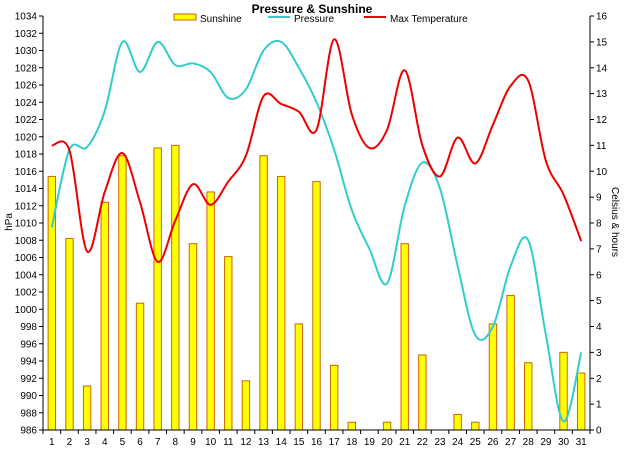 The image size is (624, 451). Describe the element at coordinates (602, 17) in the screenshot. I see `y-tick-label-right: 16` at that location.